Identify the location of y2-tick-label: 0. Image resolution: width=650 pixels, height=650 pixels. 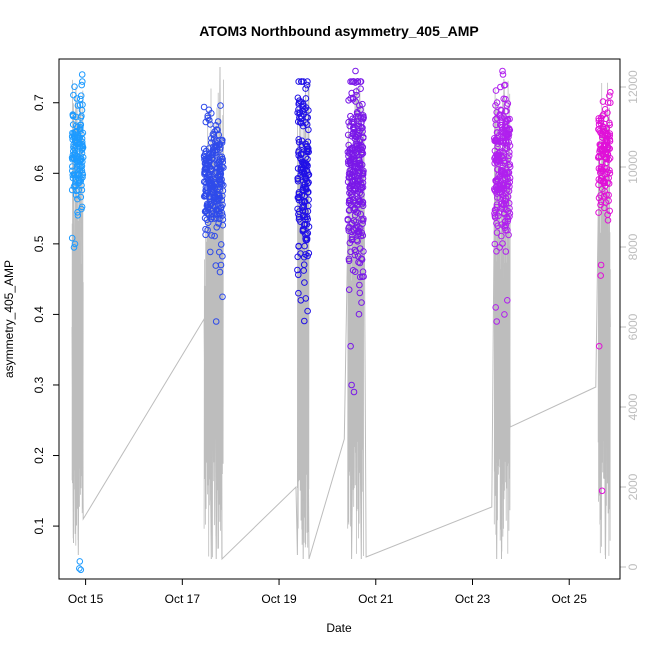
(633, 566).